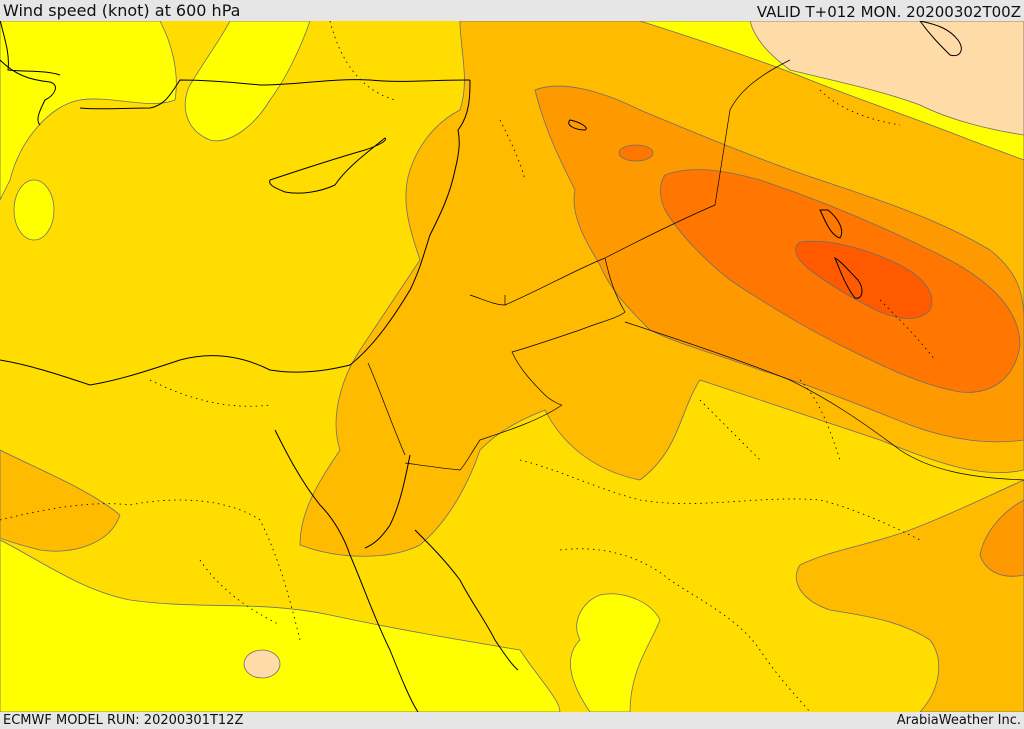 The height and width of the screenshot is (729, 1024). Describe the element at coordinates (615, 652) in the screenshot. I see `wind-level-1-se` at that location.